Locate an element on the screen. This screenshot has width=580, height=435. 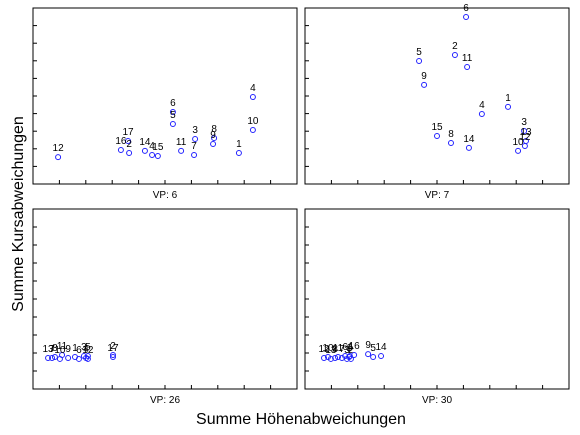
panel-title: VP: 6 is located at coordinates (165, 195).